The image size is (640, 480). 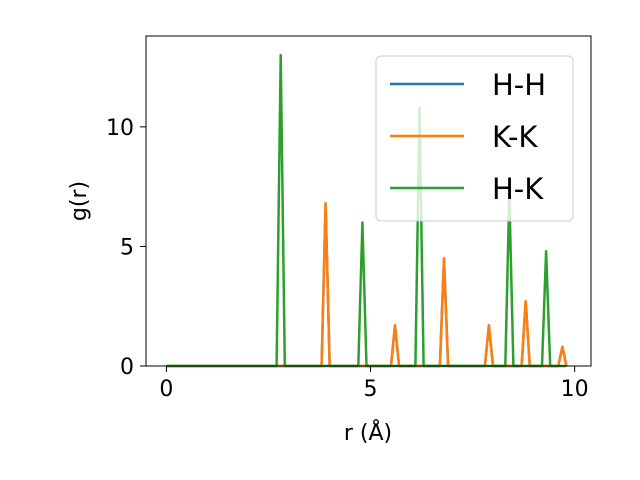 What do you see at coordinates (79, 201) in the screenshot?
I see `y-axis-label: g(r)` at bounding box center [79, 201].